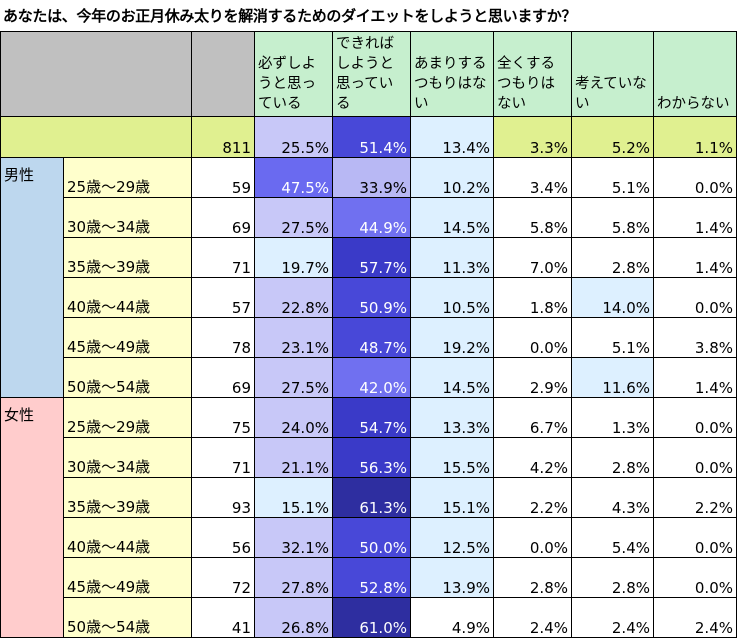 Image resolution: width=740 pixels, height=638 pixels. What do you see at coordinates (371, 417) in the screenshot?
I see `cell-value: 54.7%` at bounding box center [371, 417].